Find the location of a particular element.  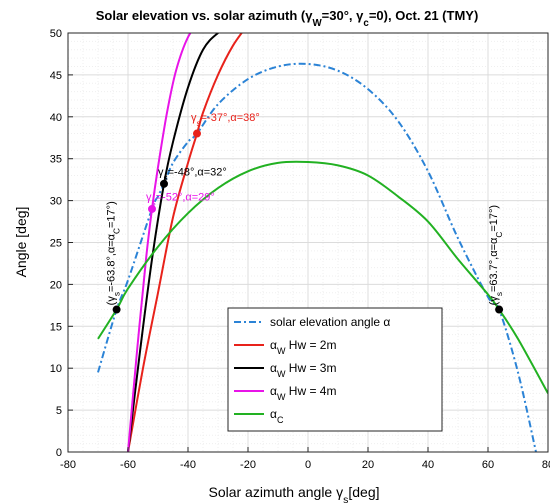

y-tick-label: 5 is located at coordinates (59, 411).